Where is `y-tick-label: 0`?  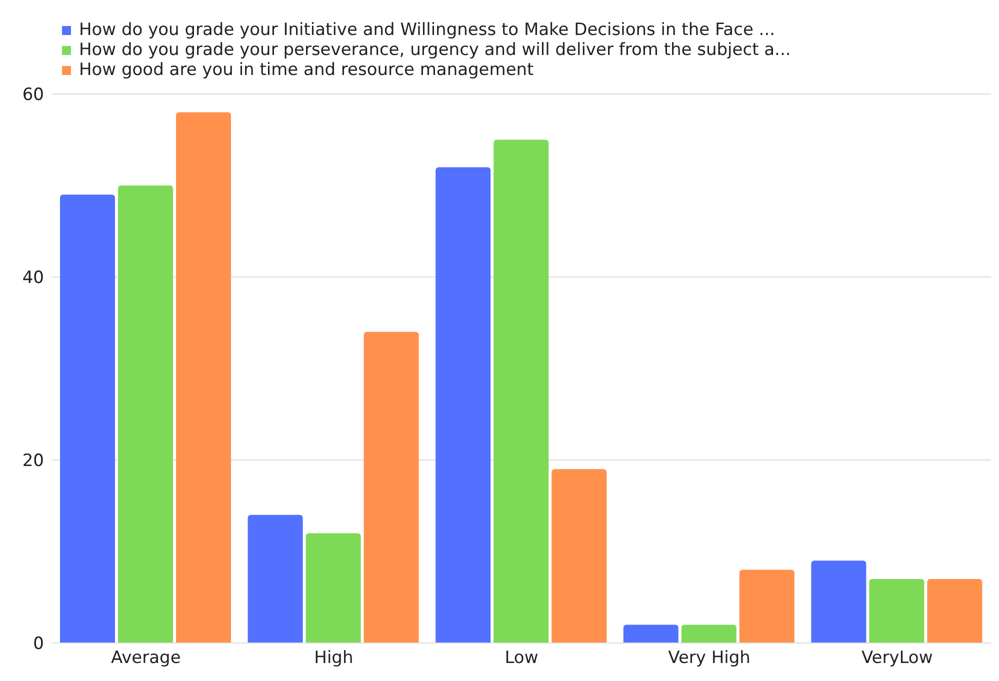
y-tick-label: 0 is located at coordinates (38, 644).